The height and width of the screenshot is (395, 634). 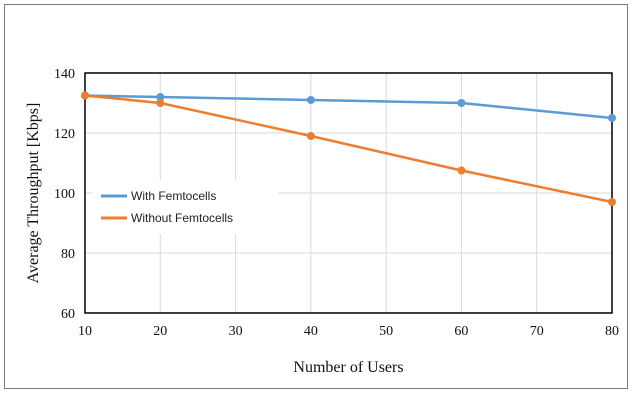 I want to click on legend-box, so click(x=185, y=207).